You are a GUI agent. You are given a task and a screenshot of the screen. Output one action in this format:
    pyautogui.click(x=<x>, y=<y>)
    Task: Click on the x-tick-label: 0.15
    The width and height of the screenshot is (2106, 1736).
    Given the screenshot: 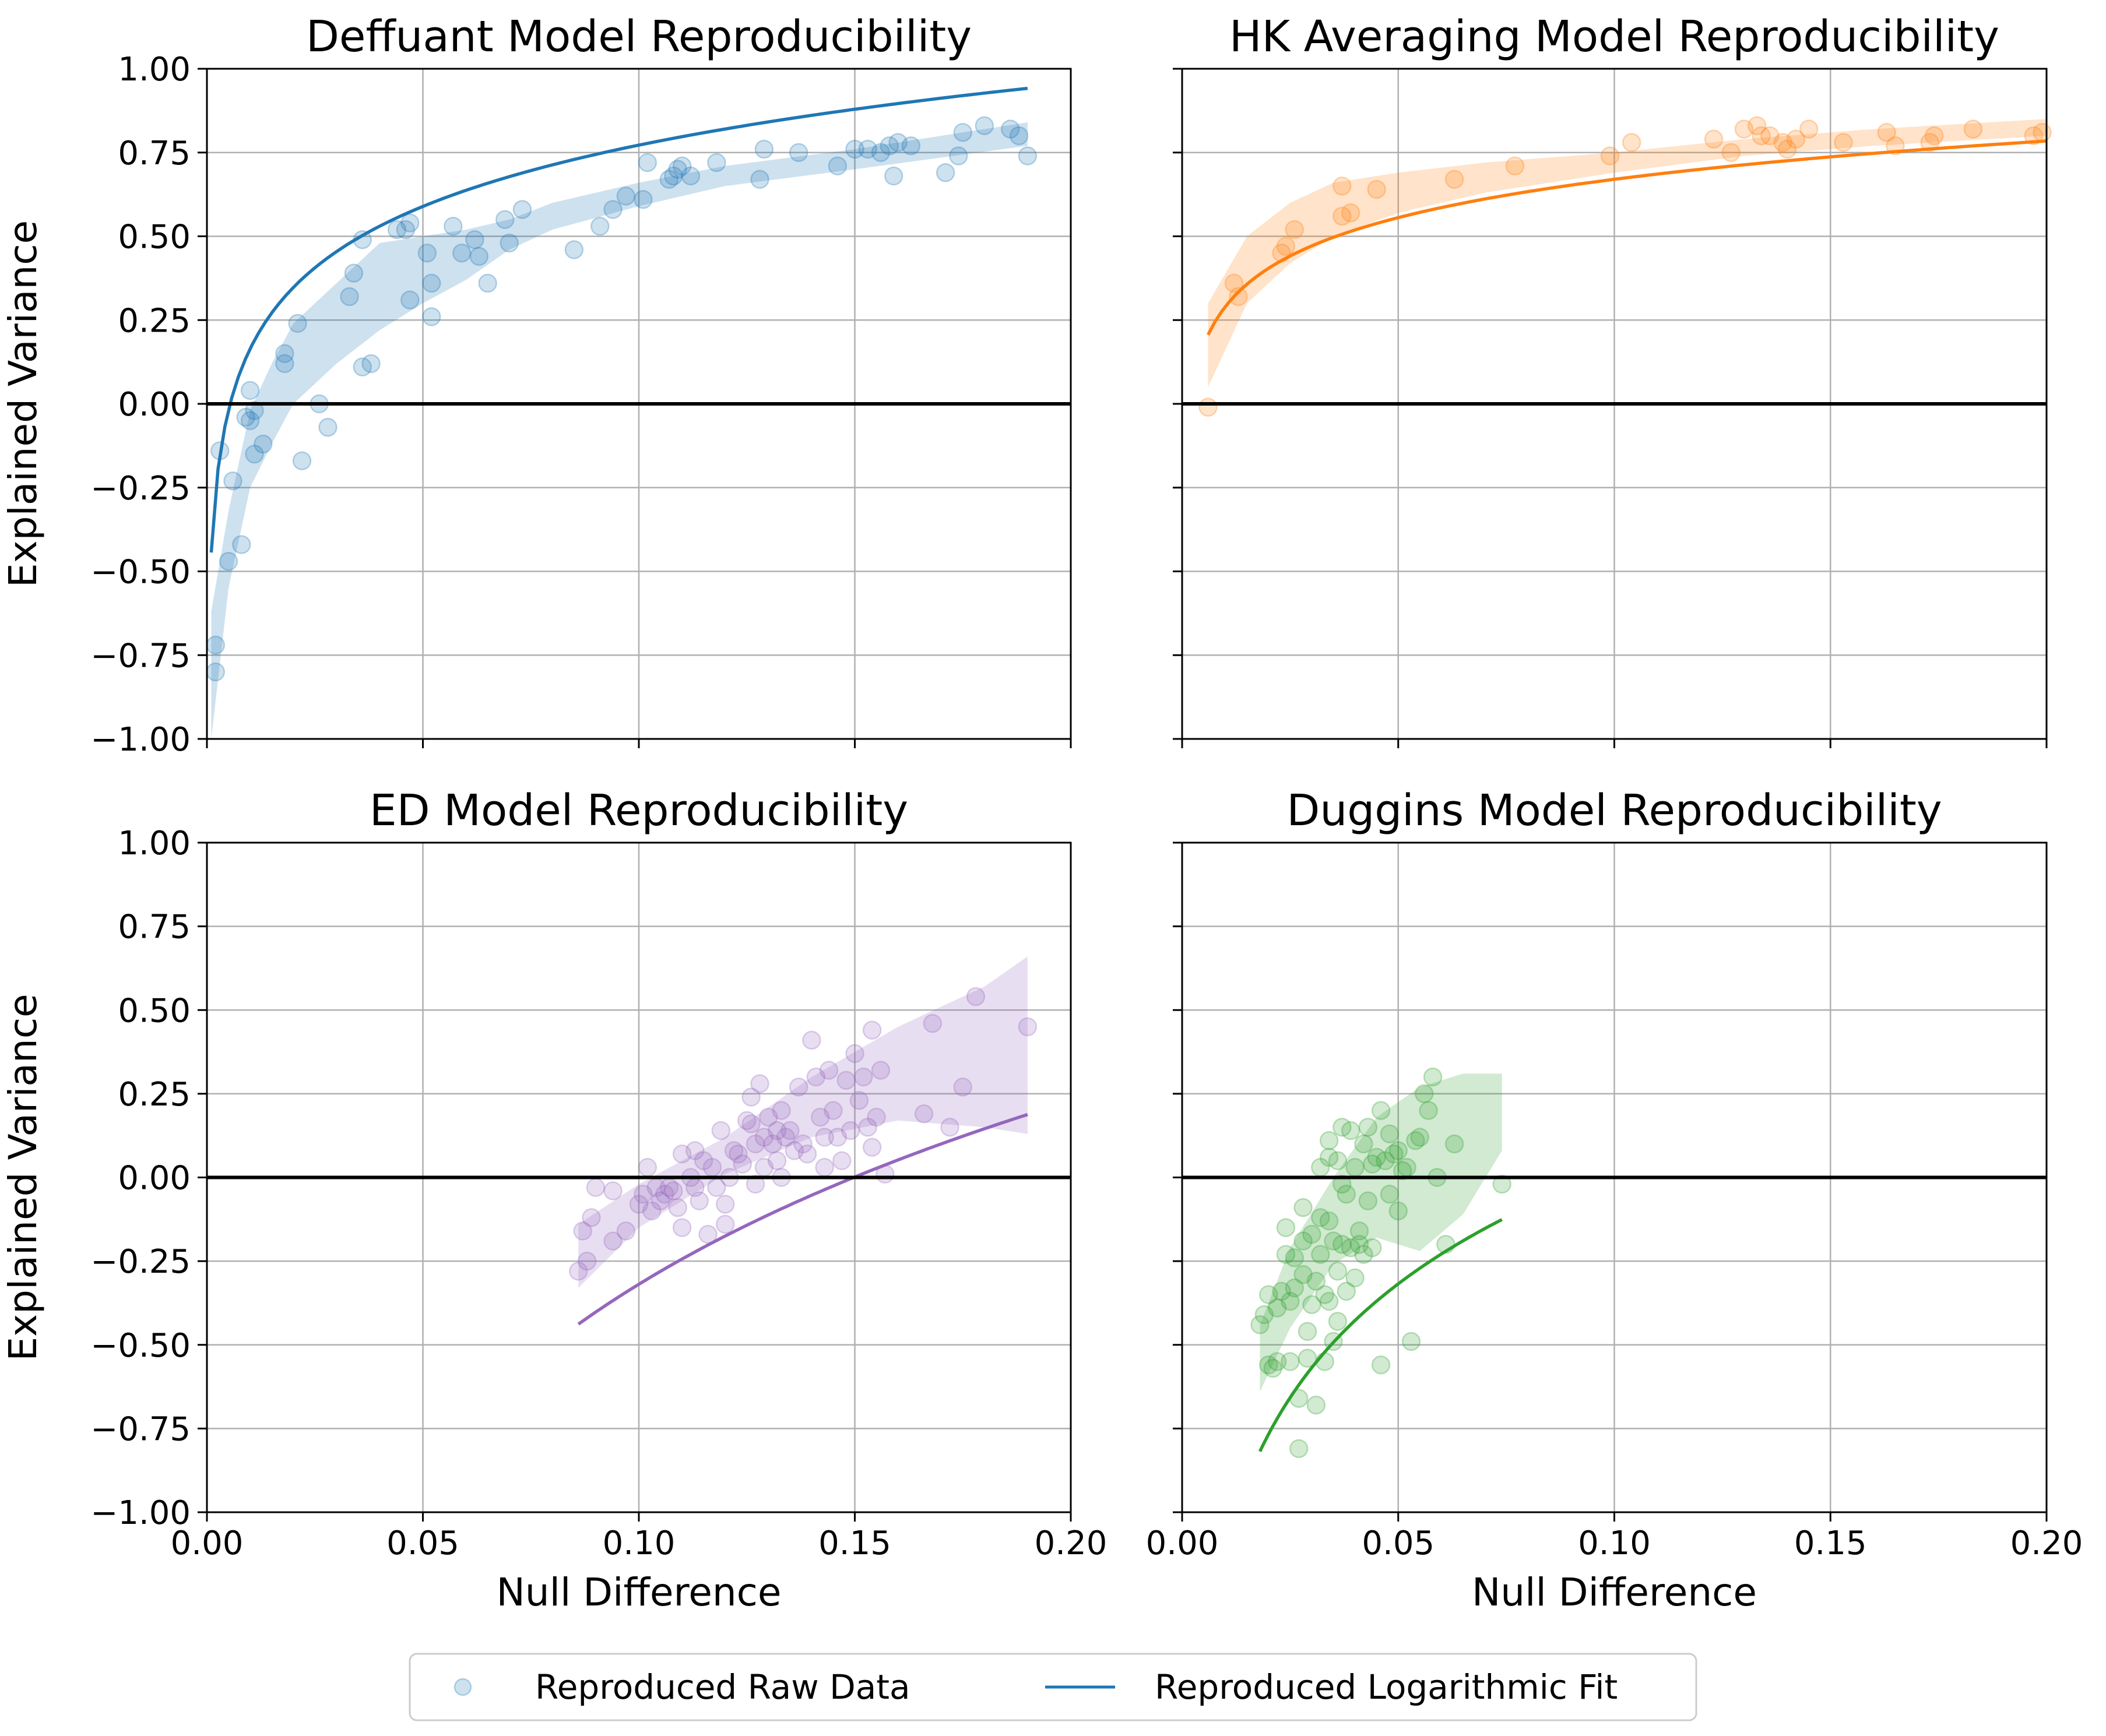 What is the action you would take?
    pyautogui.click(x=1830, y=1543)
    